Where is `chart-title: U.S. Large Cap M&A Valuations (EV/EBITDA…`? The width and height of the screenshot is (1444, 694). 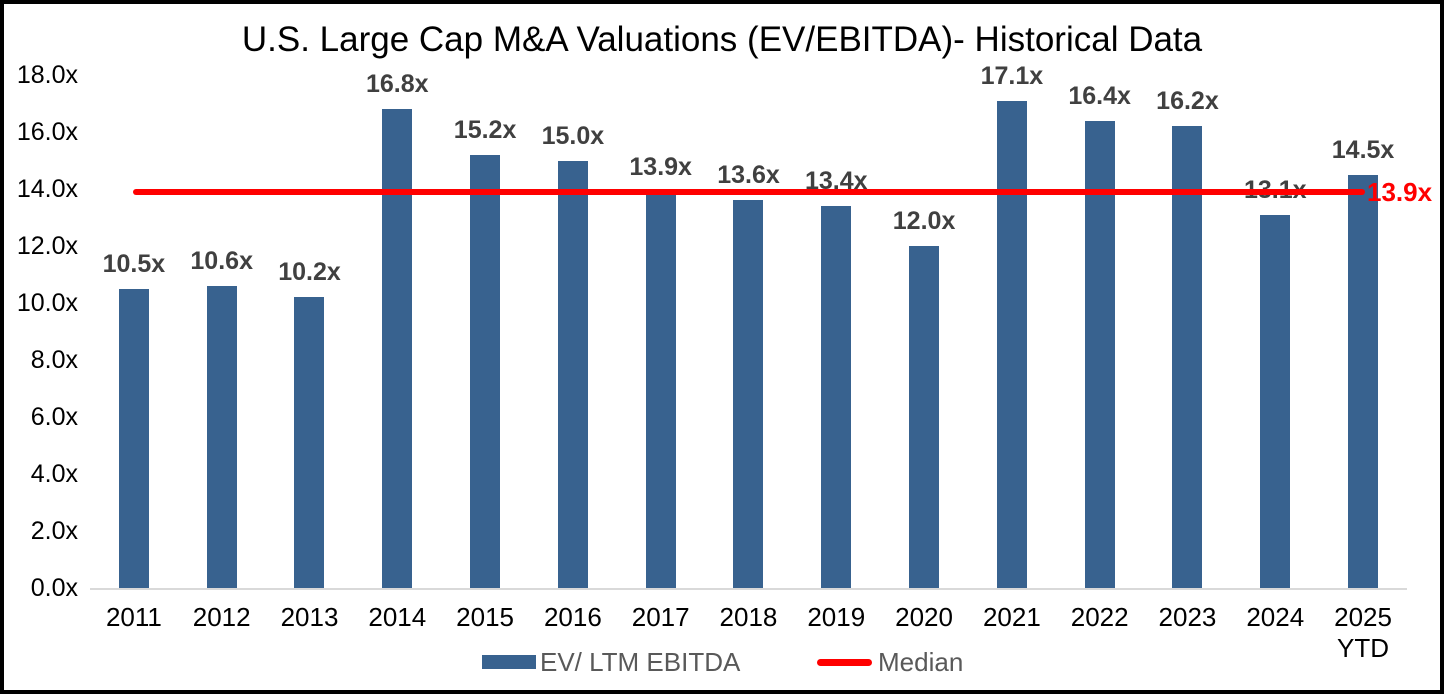 chart-title: U.S. Large Cap M&A Valuations (EV/EBITDA… is located at coordinates (722, 39).